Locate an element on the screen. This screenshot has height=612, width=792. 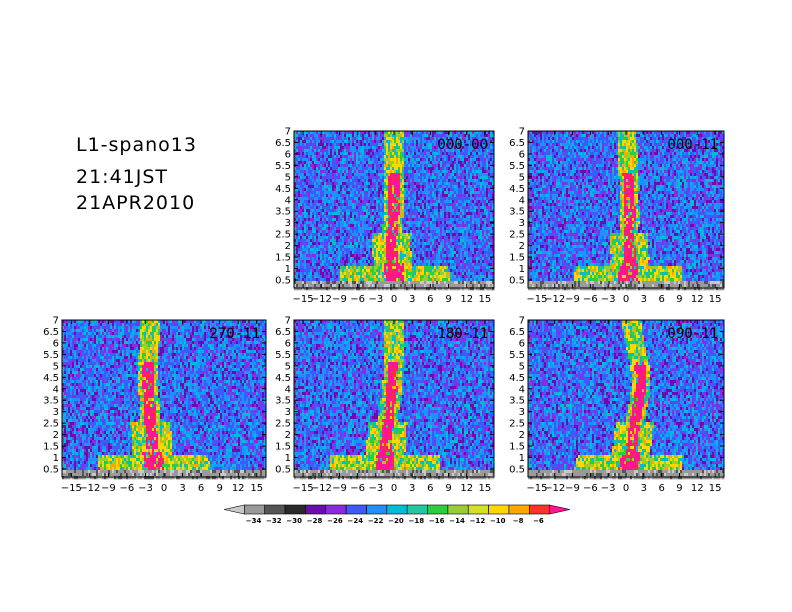
x-tick-label: 0 is located at coordinates (626, 299).